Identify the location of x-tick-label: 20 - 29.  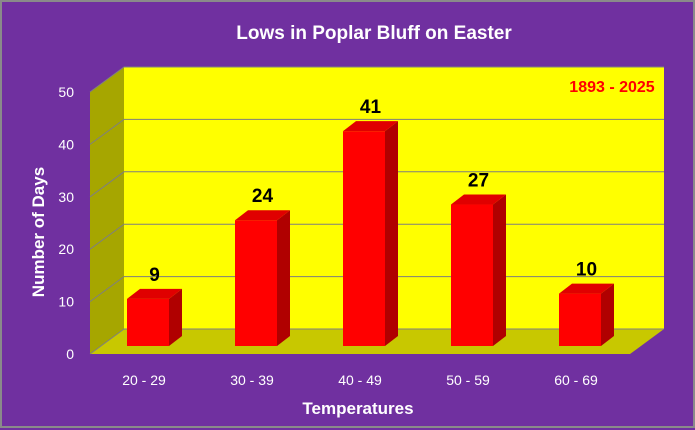
(144, 380).